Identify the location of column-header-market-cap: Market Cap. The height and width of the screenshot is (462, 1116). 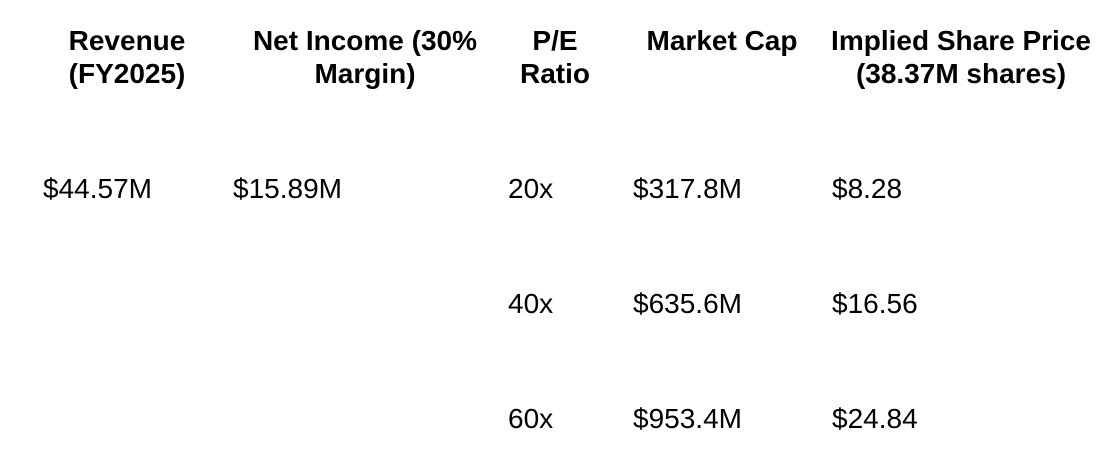
(722, 40).